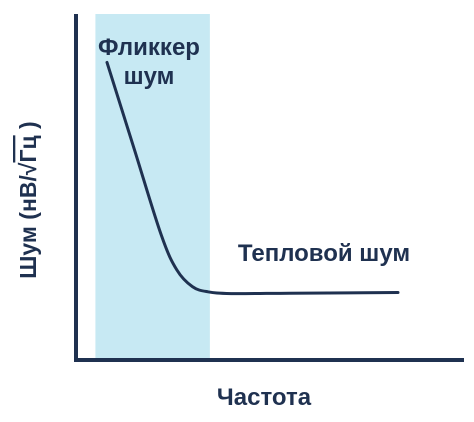 This screenshot has width=474, height=422. Describe the element at coordinates (264, 397) in the screenshot. I see `x-axis-label: Частота` at that location.